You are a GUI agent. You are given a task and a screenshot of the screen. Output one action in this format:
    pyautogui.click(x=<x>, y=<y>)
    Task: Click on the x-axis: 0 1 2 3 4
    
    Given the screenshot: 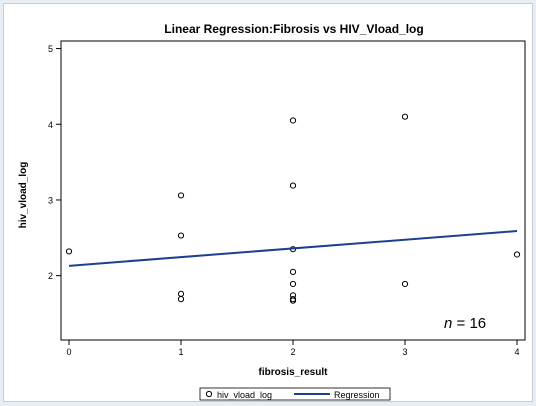 What is the action you would take?
    pyautogui.click(x=293, y=348)
    